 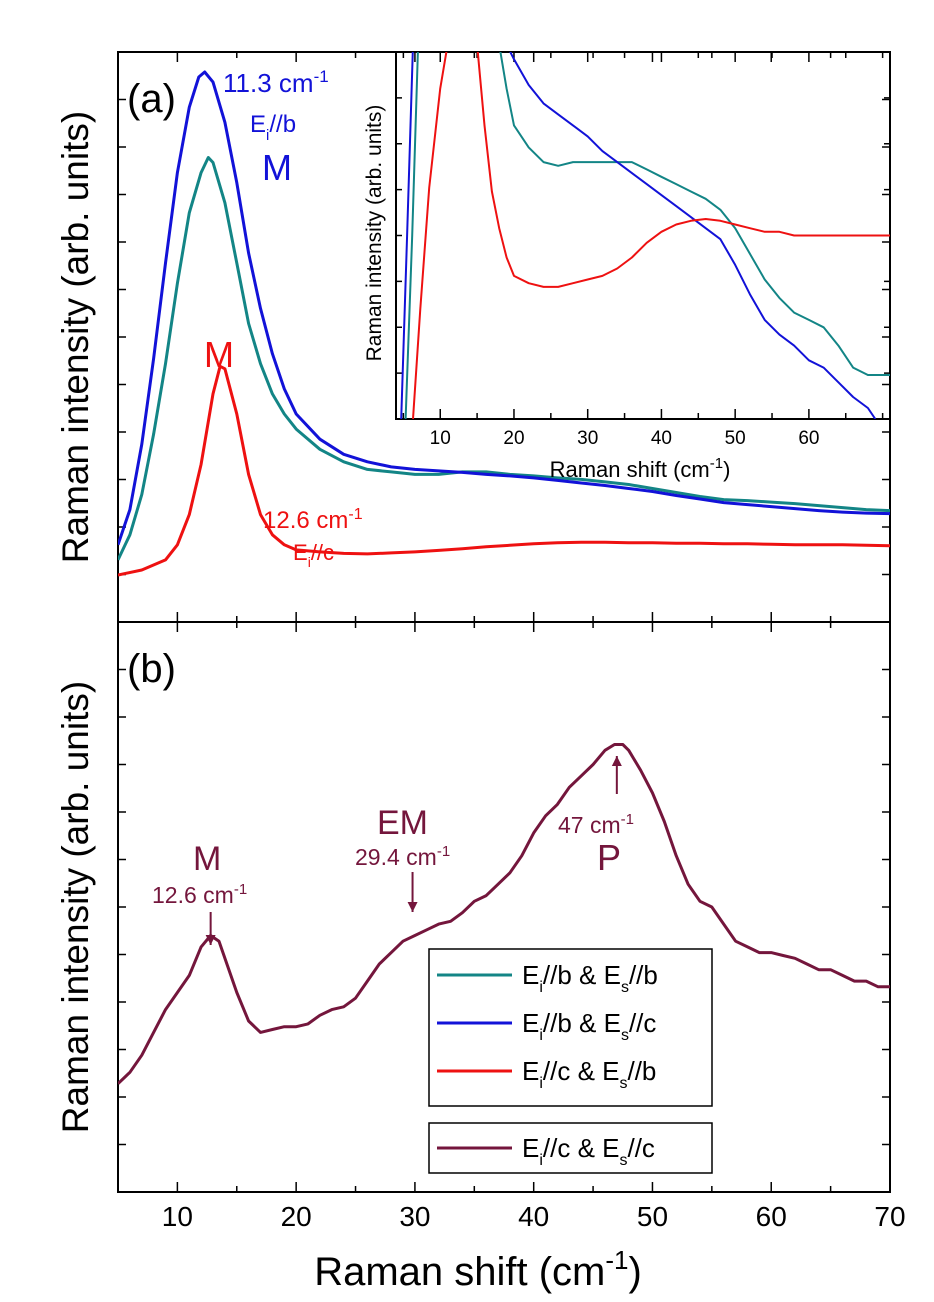 What do you see at coordinates (151, 669) in the screenshot?
I see `panel-b-label: (b)` at bounding box center [151, 669].